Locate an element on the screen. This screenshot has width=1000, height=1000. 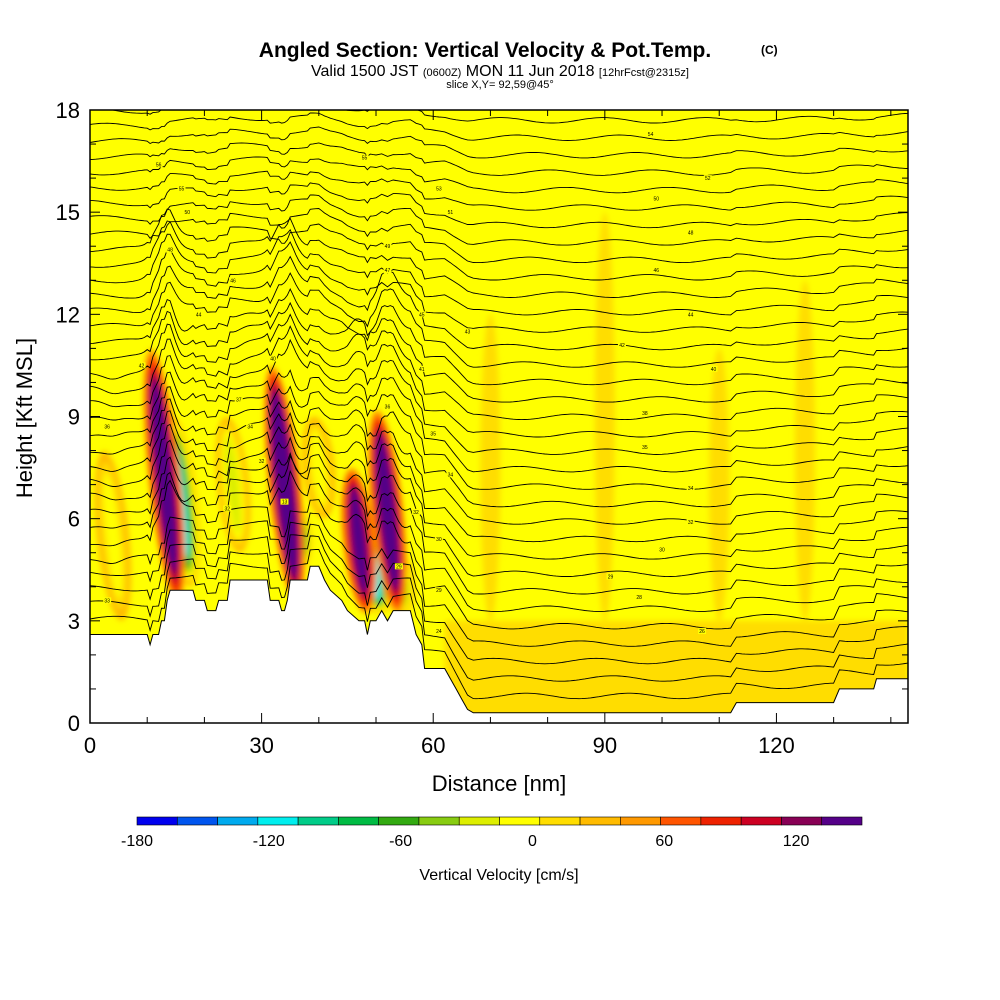
contour-label: 36 is located at coordinates (107, 427).